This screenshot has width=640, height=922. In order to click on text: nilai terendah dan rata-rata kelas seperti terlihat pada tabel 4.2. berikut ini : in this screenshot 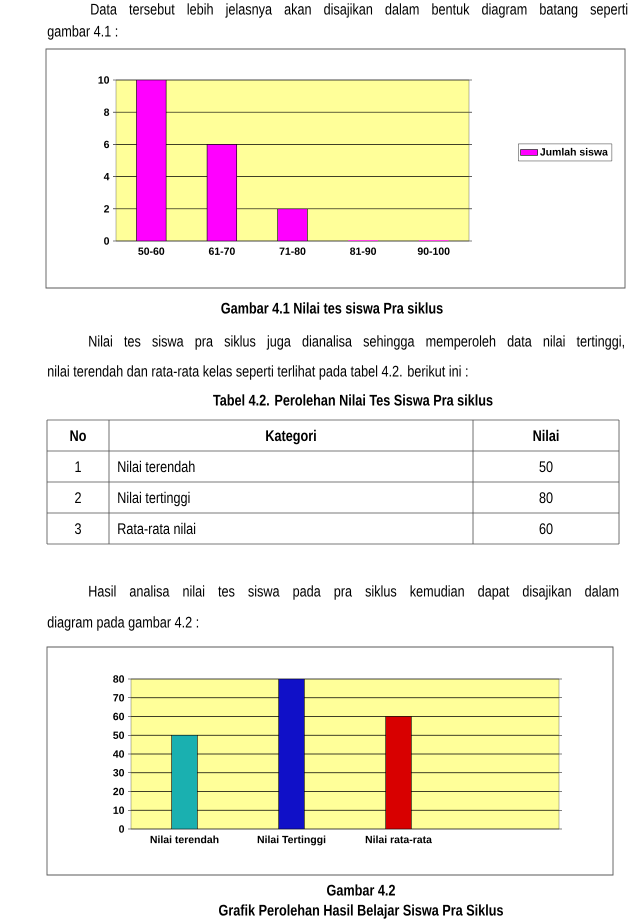, I will do `click(258, 372)`.